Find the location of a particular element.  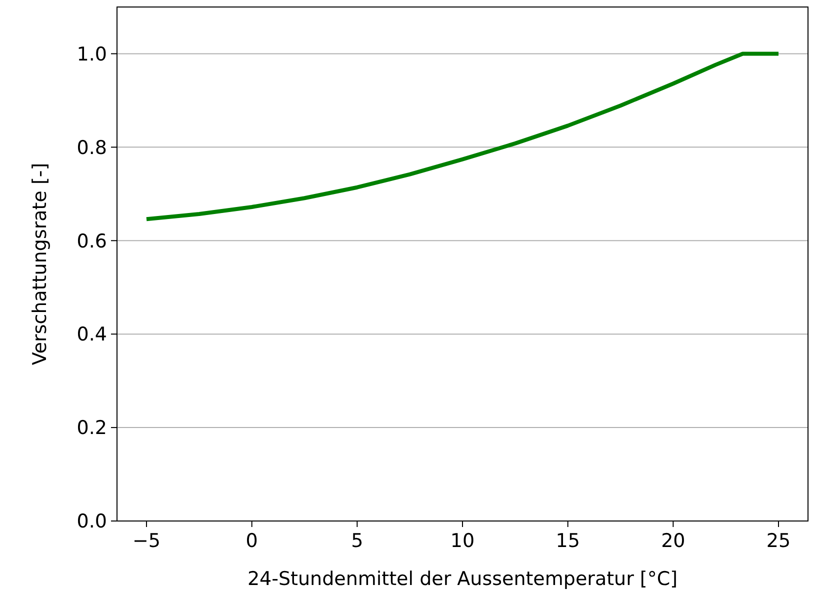

y-tick-label: 0.2 is located at coordinates (91, 428).